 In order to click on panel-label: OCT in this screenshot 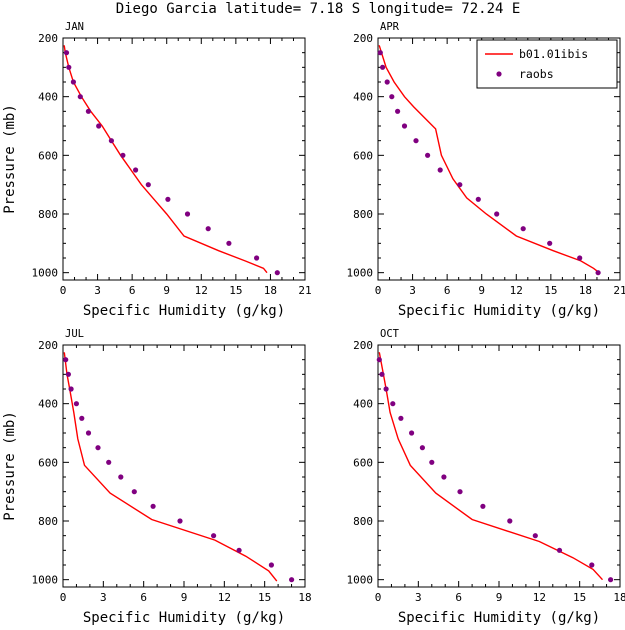, I will do `click(390, 334)`.